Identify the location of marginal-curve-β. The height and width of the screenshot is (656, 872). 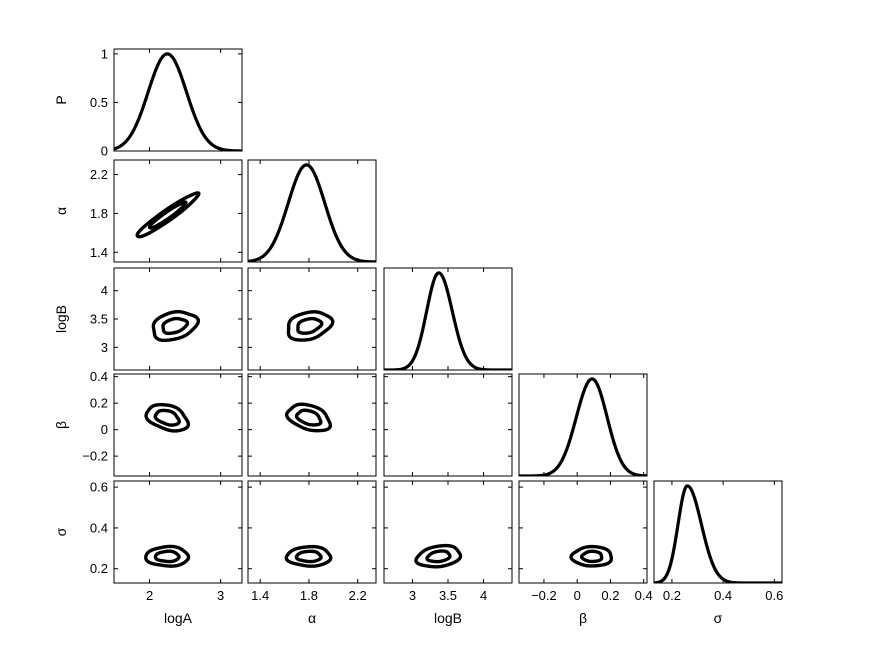
(583, 426).